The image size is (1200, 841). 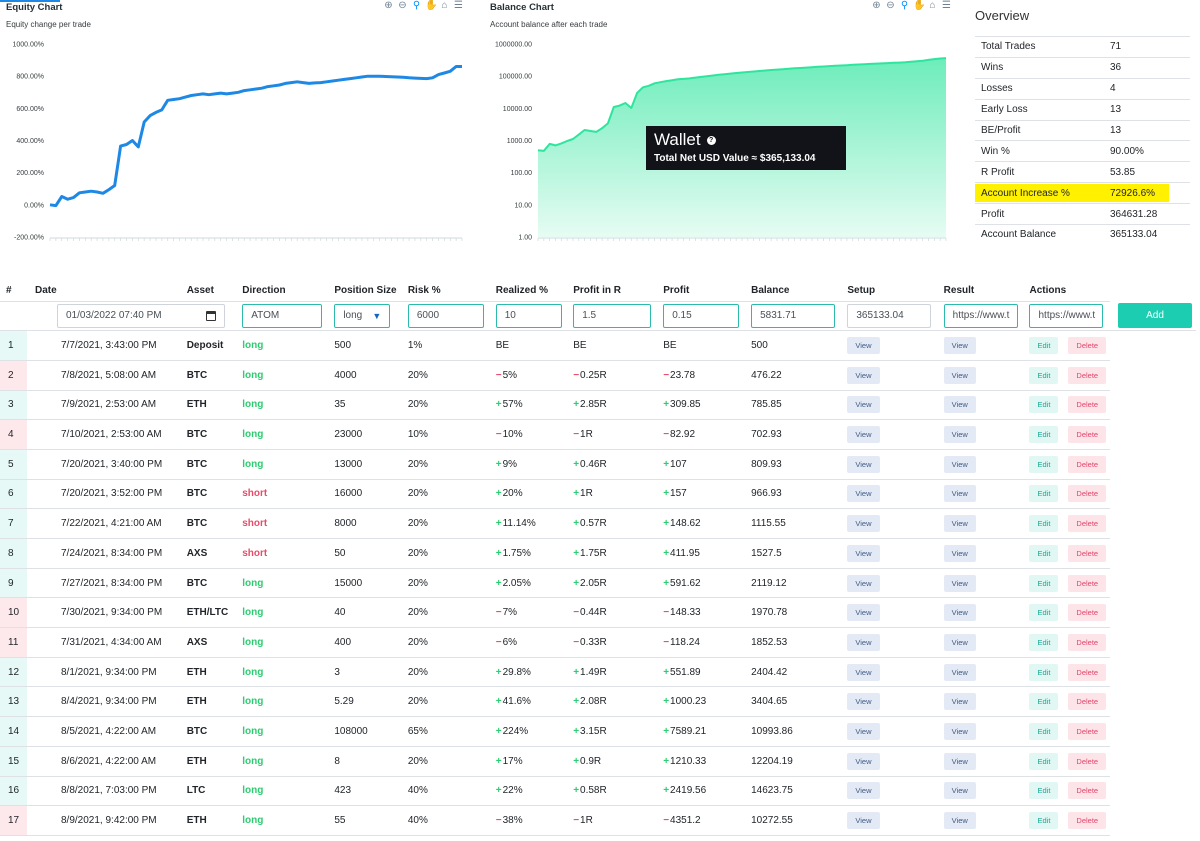 I want to click on date-input: 01/03/2022 07:40 PM, so click(x=141, y=315).